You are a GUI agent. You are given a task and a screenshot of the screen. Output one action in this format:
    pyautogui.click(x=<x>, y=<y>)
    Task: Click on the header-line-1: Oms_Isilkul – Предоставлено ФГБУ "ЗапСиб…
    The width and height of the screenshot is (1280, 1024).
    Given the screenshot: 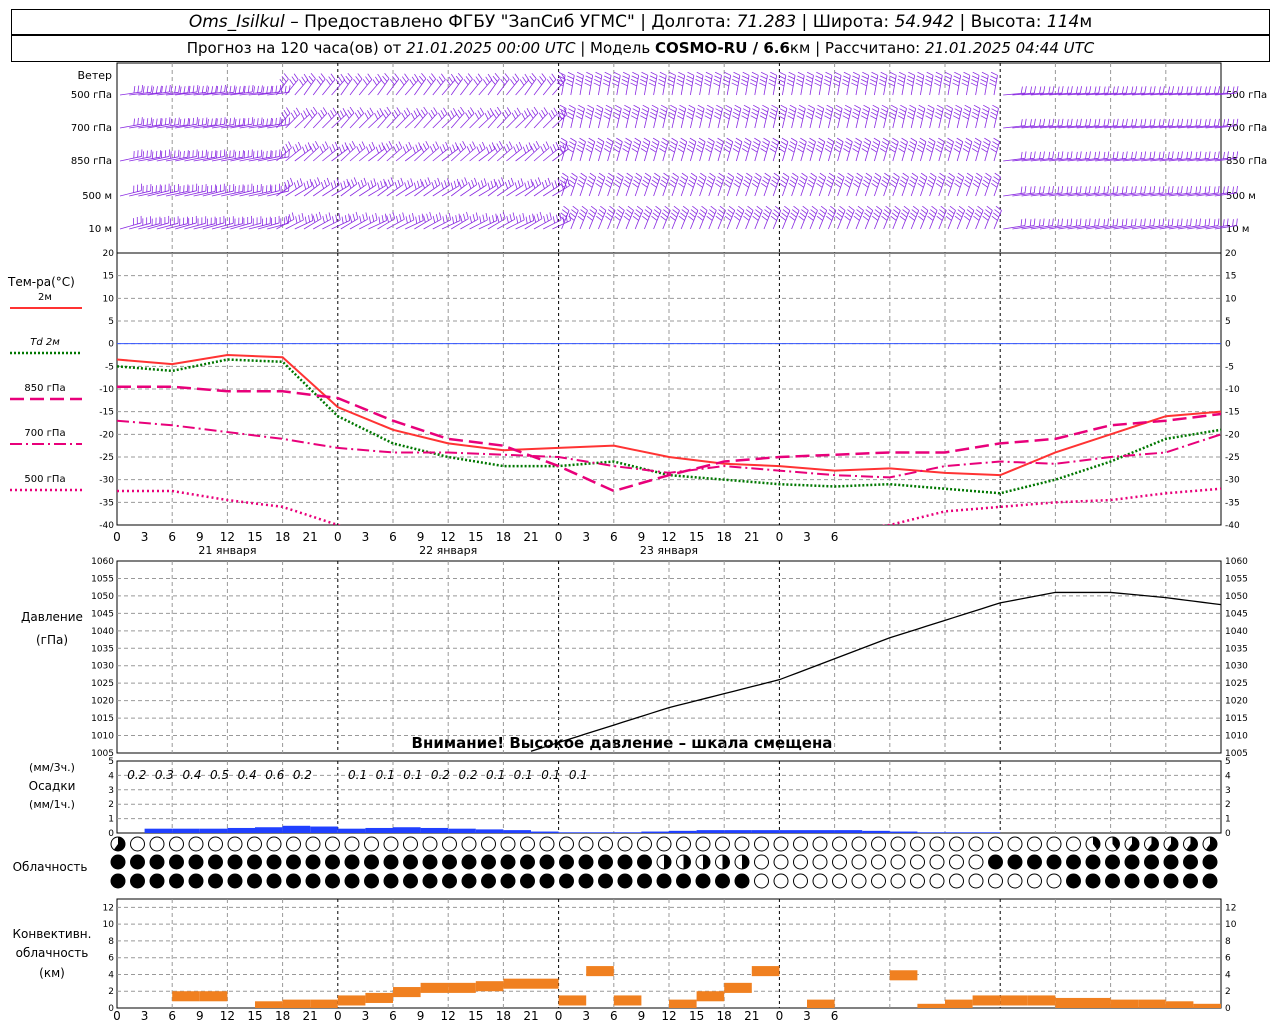 What is the action you would take?
    pyautogui.click(x=640, y=22)
    